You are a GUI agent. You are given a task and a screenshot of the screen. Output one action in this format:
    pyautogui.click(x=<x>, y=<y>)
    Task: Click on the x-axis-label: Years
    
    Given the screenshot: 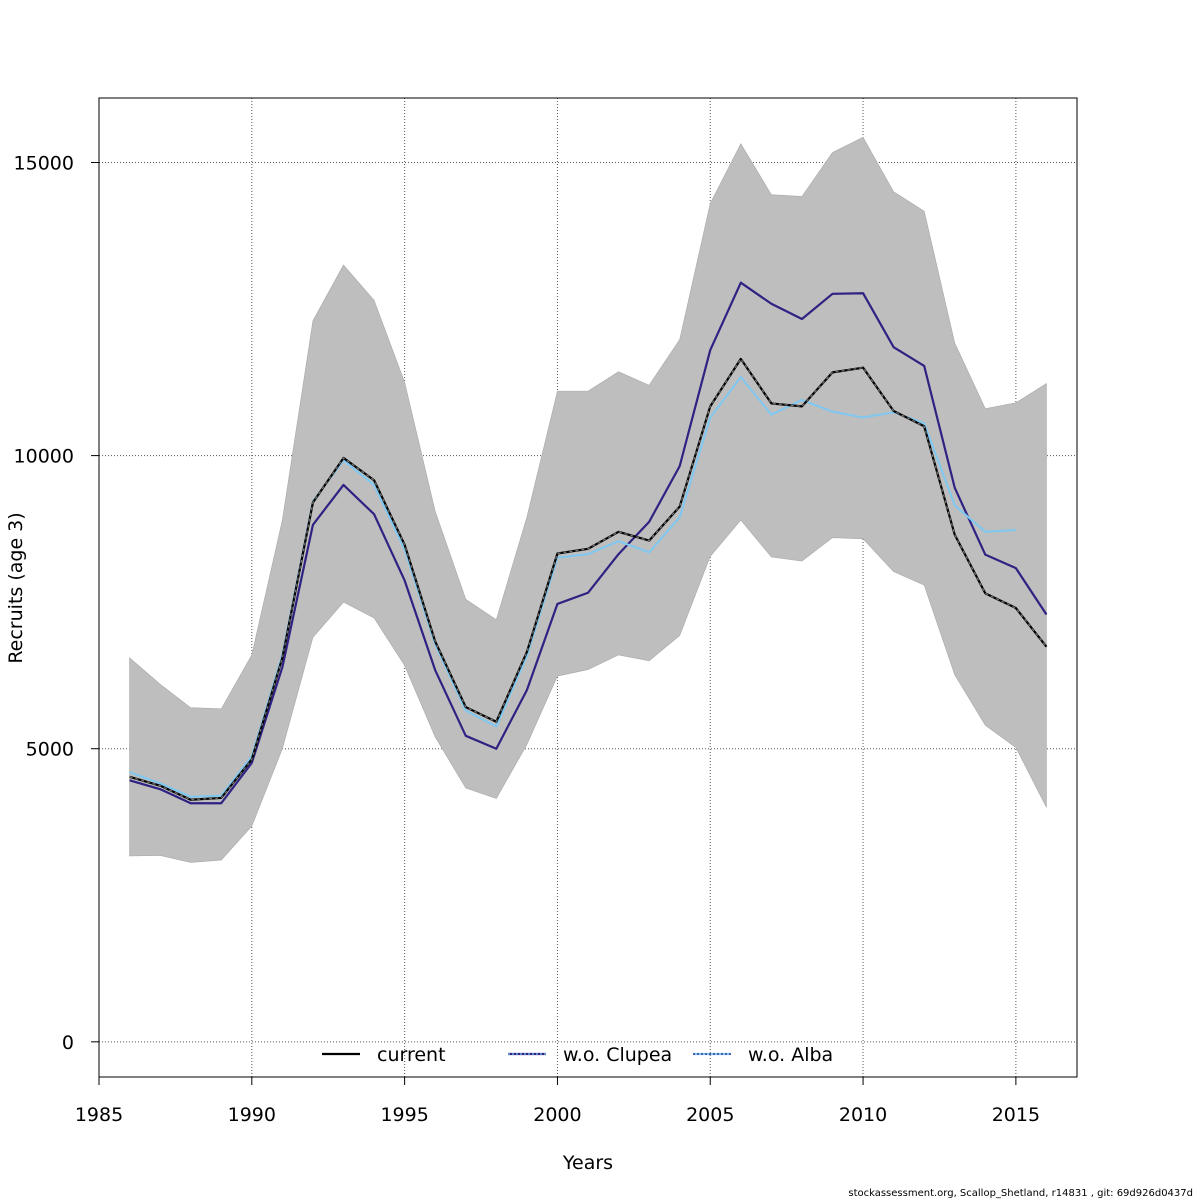 What is the action you would take?
    pyautogui.click(x=587, y=1163)
    